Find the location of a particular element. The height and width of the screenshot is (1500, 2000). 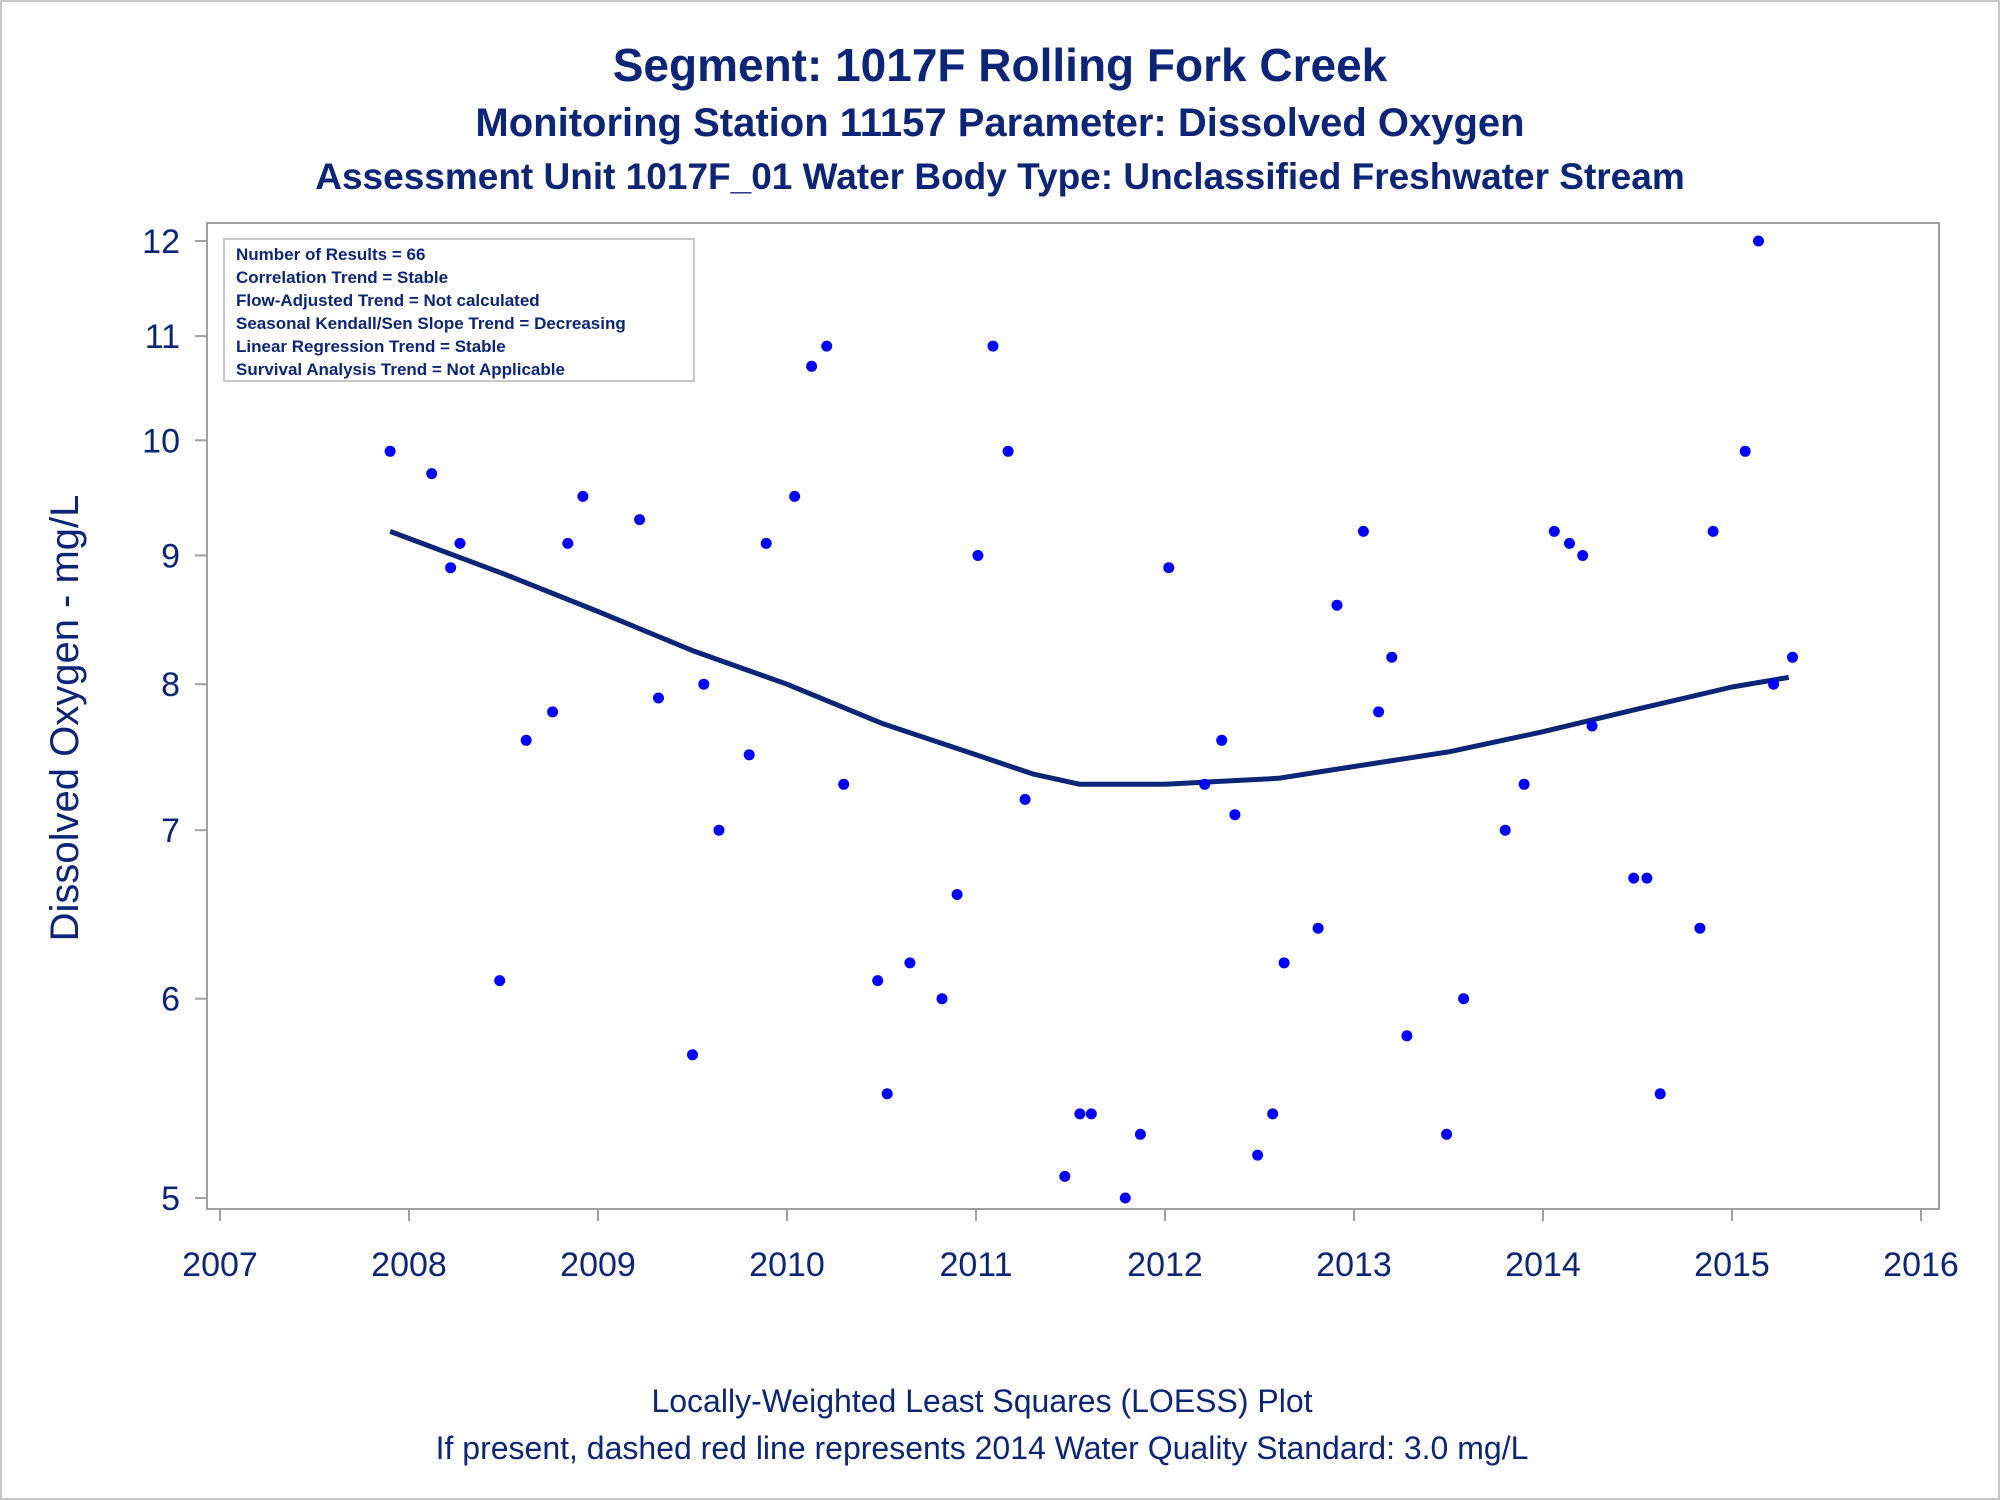

y-axis: 5 6 7 8 9 10 11 12 is located at coordinates (174, 720).